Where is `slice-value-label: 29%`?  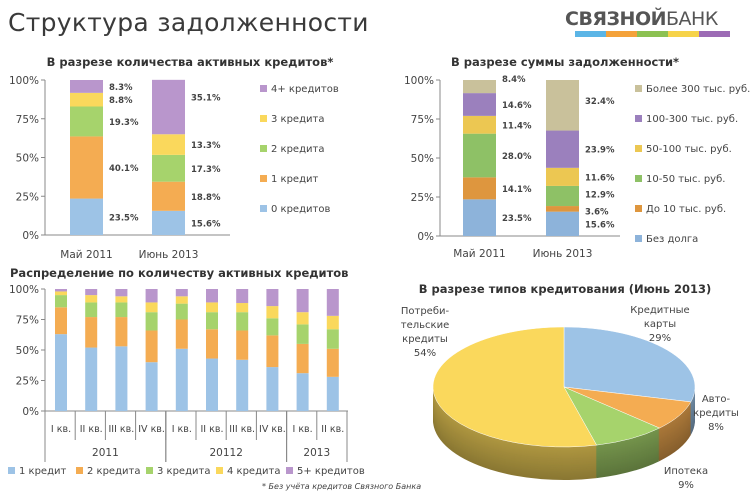 slice-value-label: 29% is located at coordinates (660, 338).